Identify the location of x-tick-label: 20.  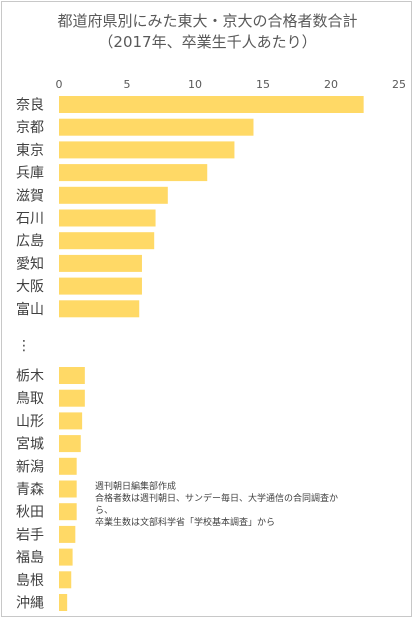
(331, 84).